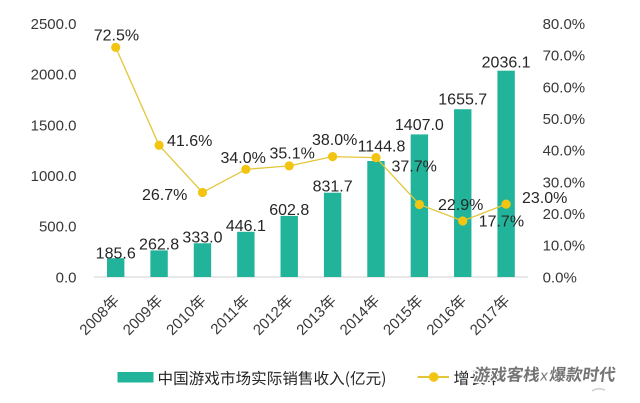 The height and width of the screenshot is (403, 640). Describe the element at coordinates (202, 237) in the screenshot. I see `svg-text: 333.0` at that location.